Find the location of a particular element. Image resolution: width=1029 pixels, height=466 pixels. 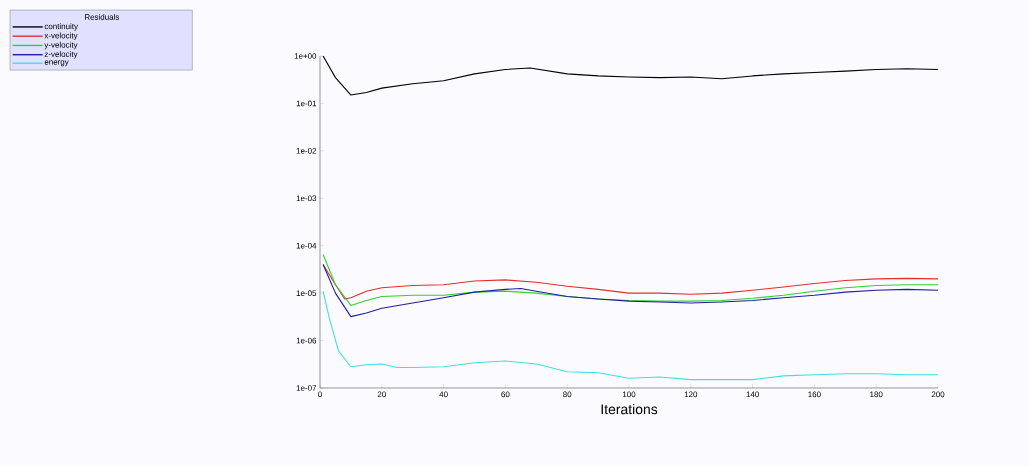

x-axis-title: Iterations is located at coordinates (629, 409).